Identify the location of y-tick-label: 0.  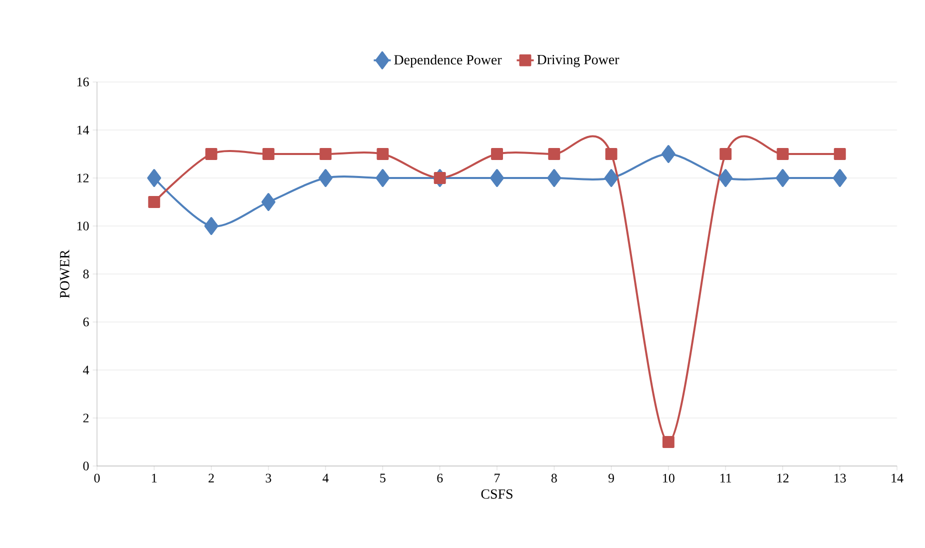
(86, 466).